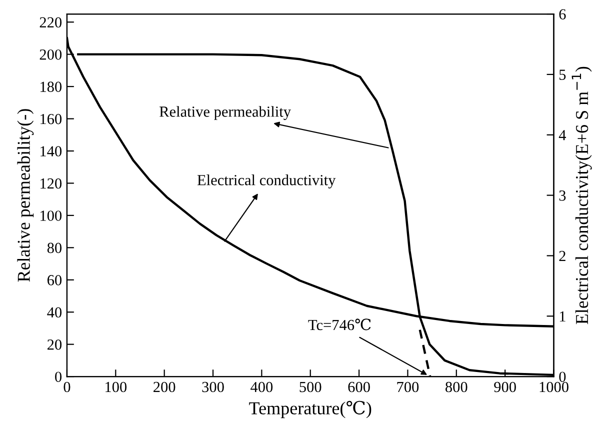 This screenshot has height=425, width=598. What do you see at coordinates (562, 195) in the screenshot?
I see `y2-tick-label: 3` at bounding box center [562, 195].